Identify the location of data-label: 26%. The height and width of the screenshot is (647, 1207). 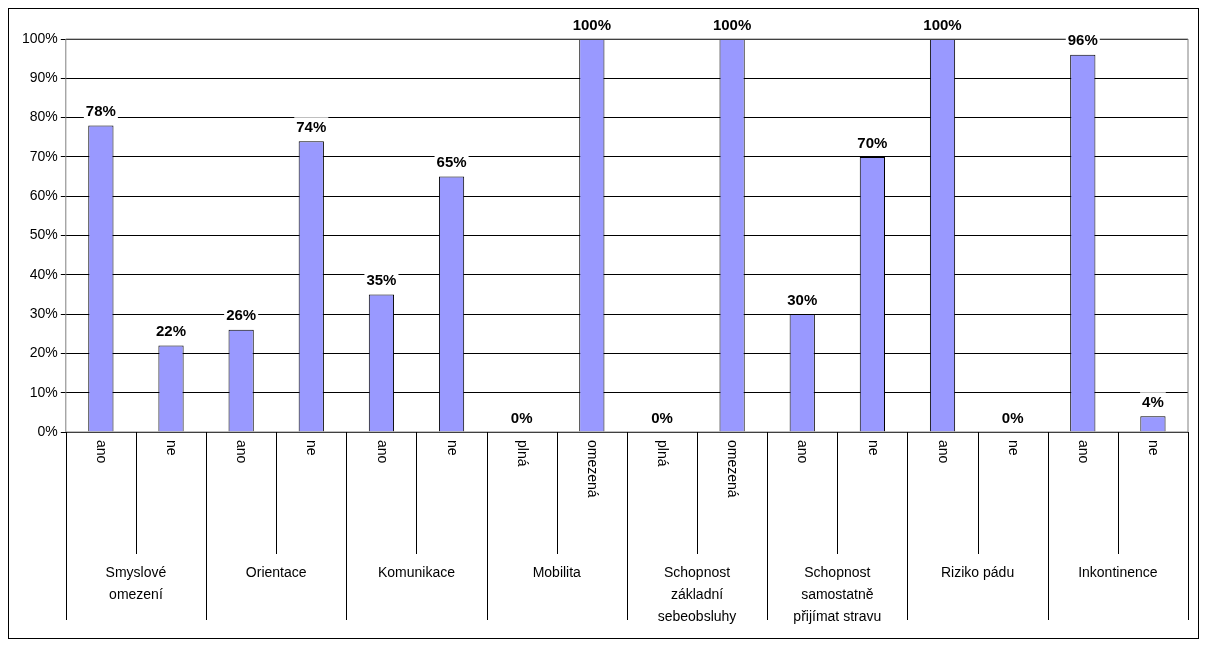
(241, 315).